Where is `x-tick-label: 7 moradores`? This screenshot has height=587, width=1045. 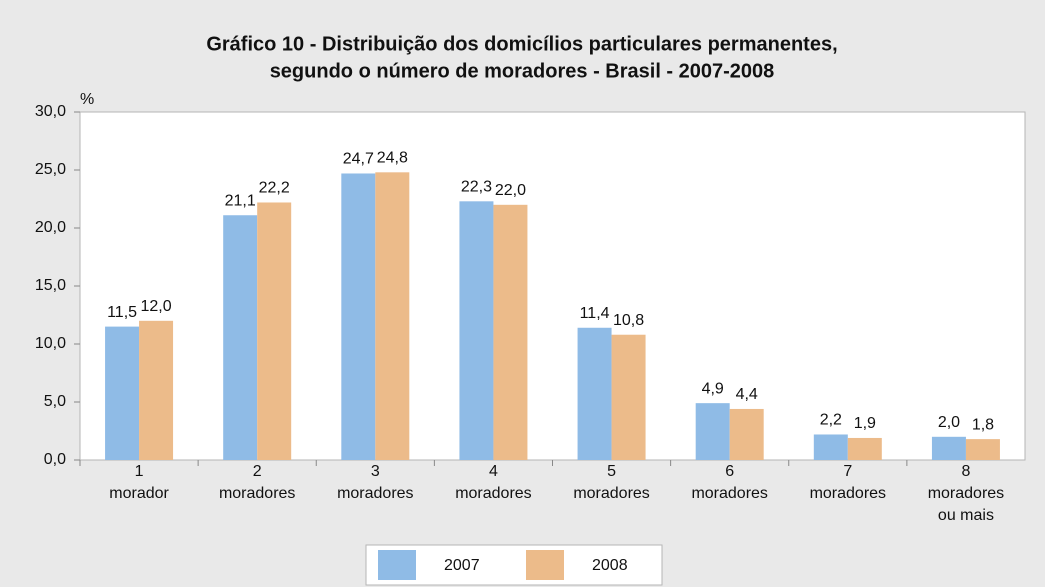 x-tick-label: 7 moradores is located at coordinates (848, 482).